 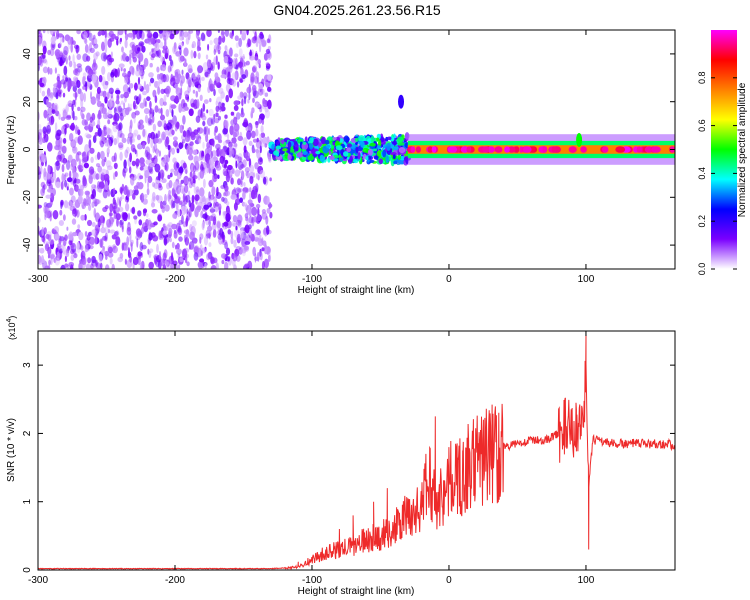 What do you see at coordinates (27, 197) in the screenshot?
I see `y-tick-label: -20` at bounding box center [27, 197].